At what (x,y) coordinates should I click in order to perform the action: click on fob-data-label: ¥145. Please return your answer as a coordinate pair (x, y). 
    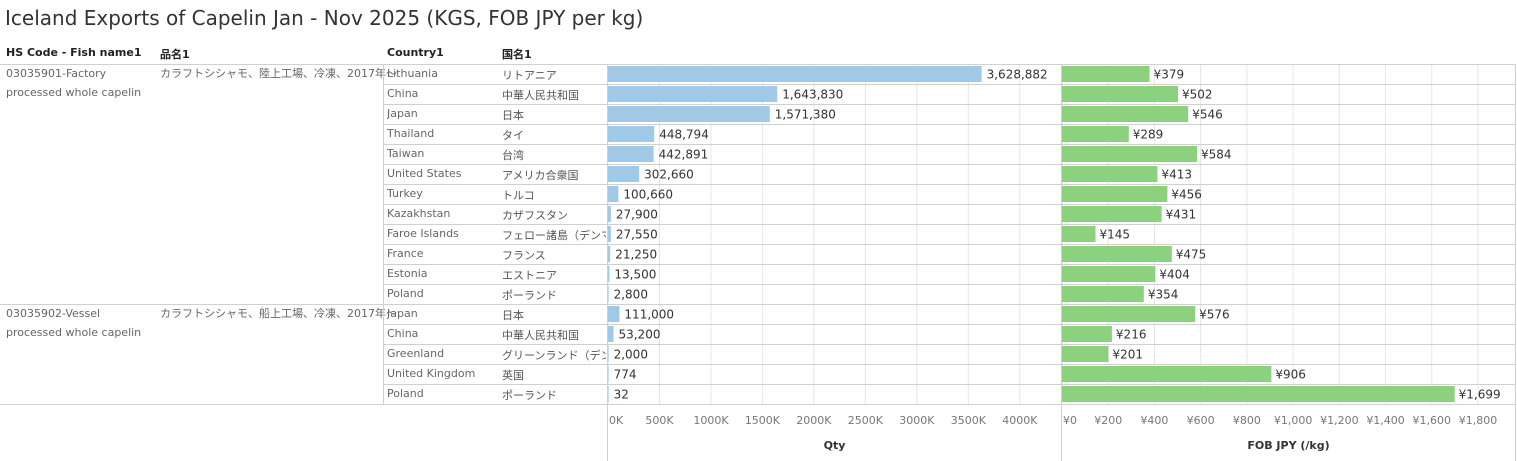
    Looking at the image, I should click on (1115, 235).